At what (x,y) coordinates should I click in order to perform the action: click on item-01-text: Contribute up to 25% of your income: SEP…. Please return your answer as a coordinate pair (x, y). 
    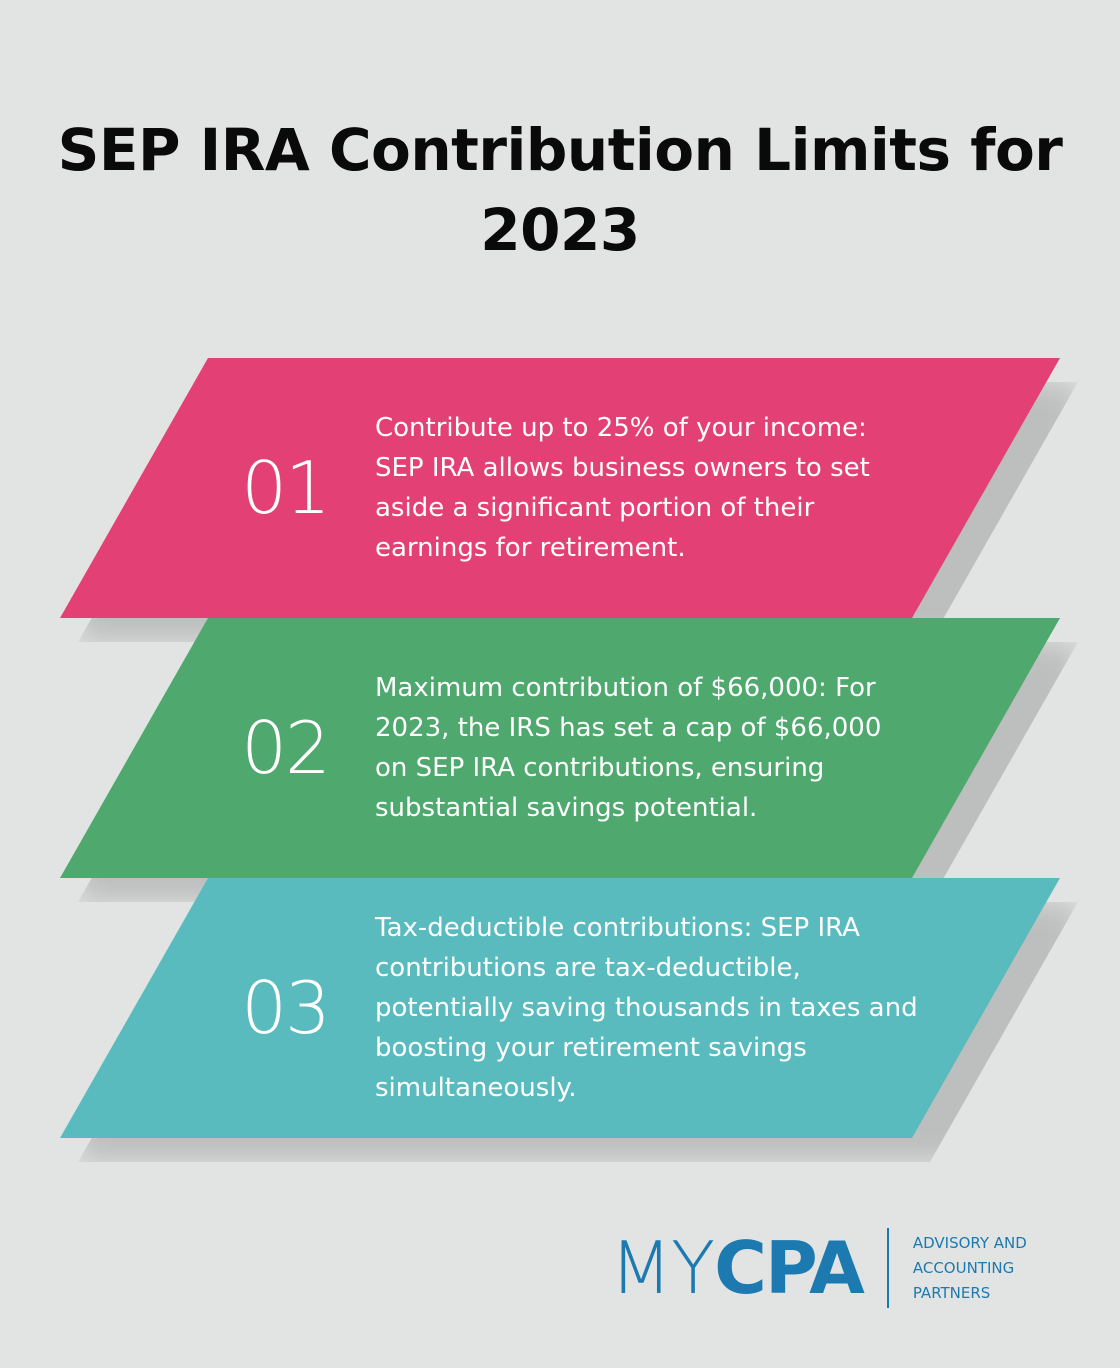
    Looking at the image, I should click on (622, 488).